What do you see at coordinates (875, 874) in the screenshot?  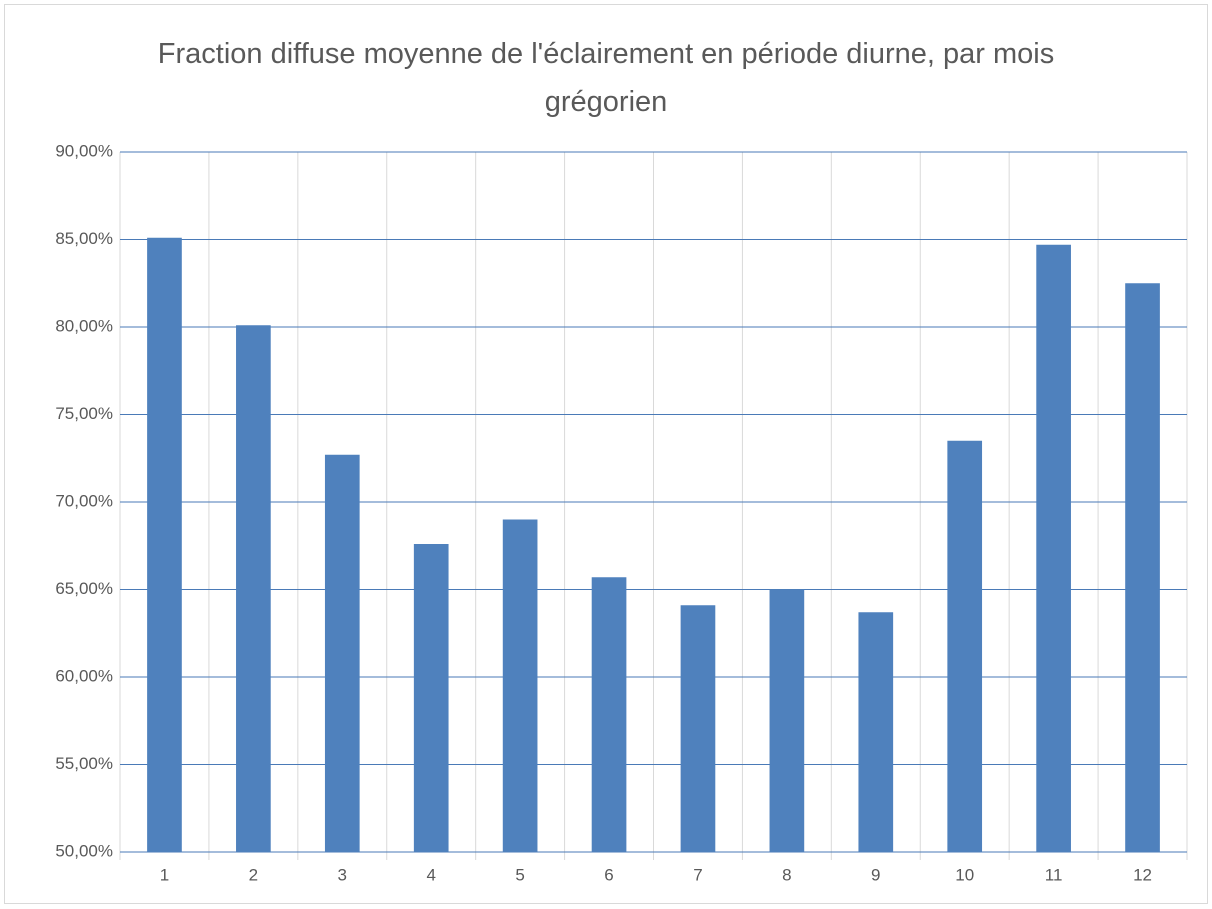 I see `x-tick-label: 9` at bounding box center [875, 874].